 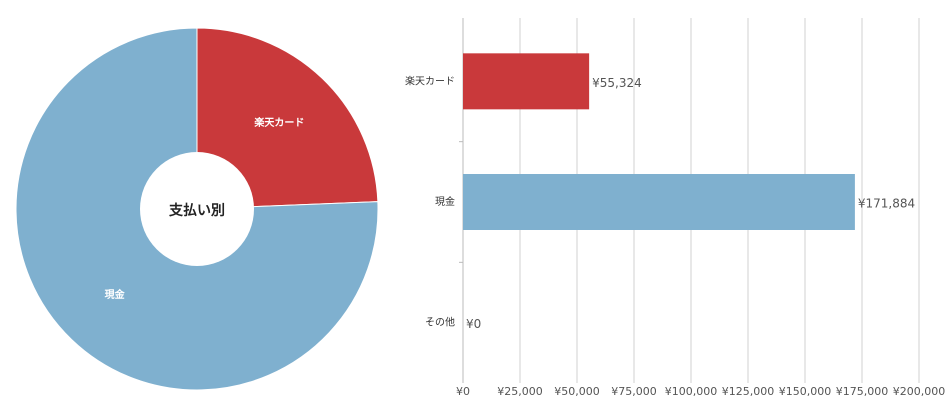 I want to click on pie-slice, so click(x=287, y=118).